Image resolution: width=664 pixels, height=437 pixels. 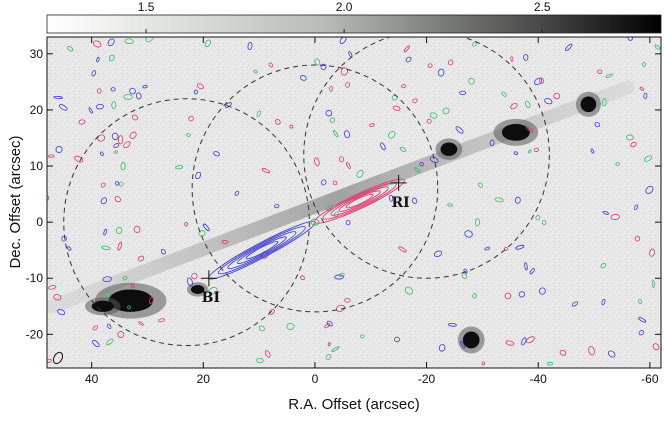 I want to click on blue-lobe-contour, so click(x=261, y=250).